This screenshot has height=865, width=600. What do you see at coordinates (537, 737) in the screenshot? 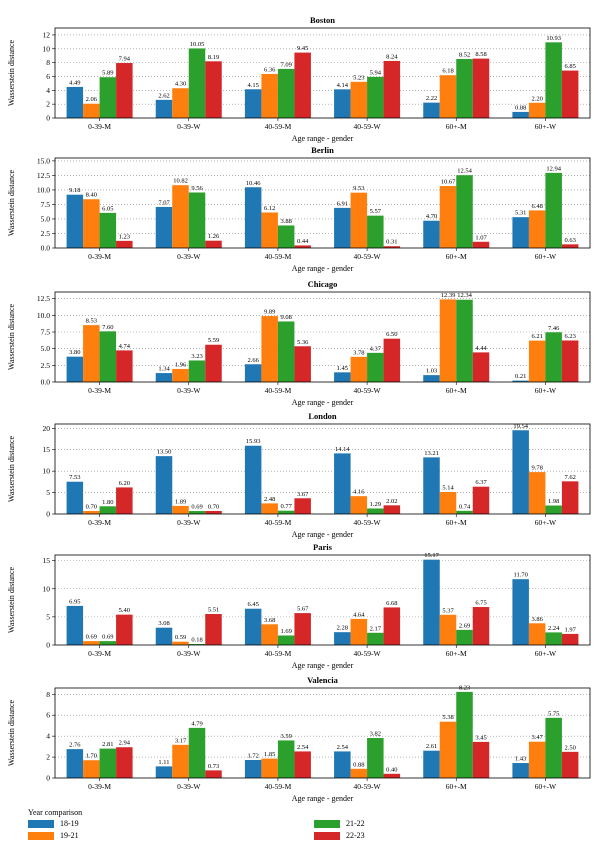
I see `data-label: 3.47` at bounding box center [537, 737].